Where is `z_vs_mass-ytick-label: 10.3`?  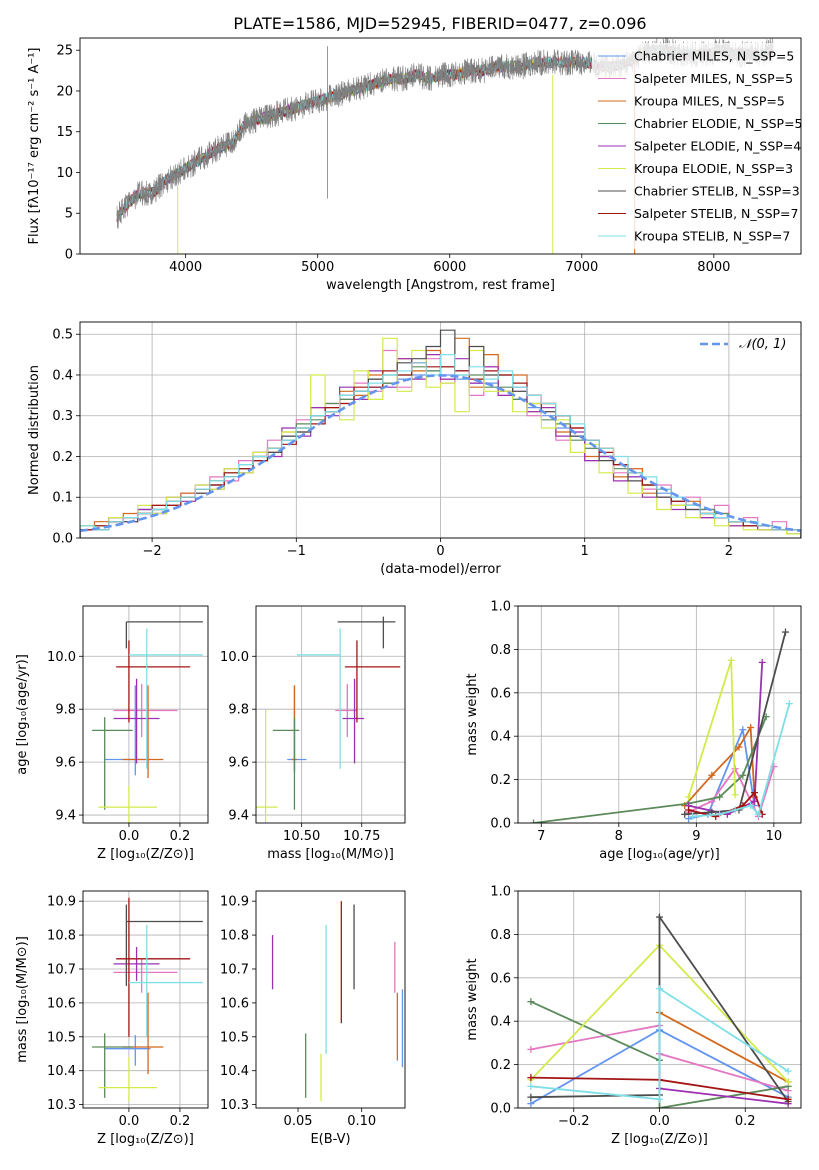
z_vs_mass-ytick-label: 10.3 is located at coordinates (61, 1105).